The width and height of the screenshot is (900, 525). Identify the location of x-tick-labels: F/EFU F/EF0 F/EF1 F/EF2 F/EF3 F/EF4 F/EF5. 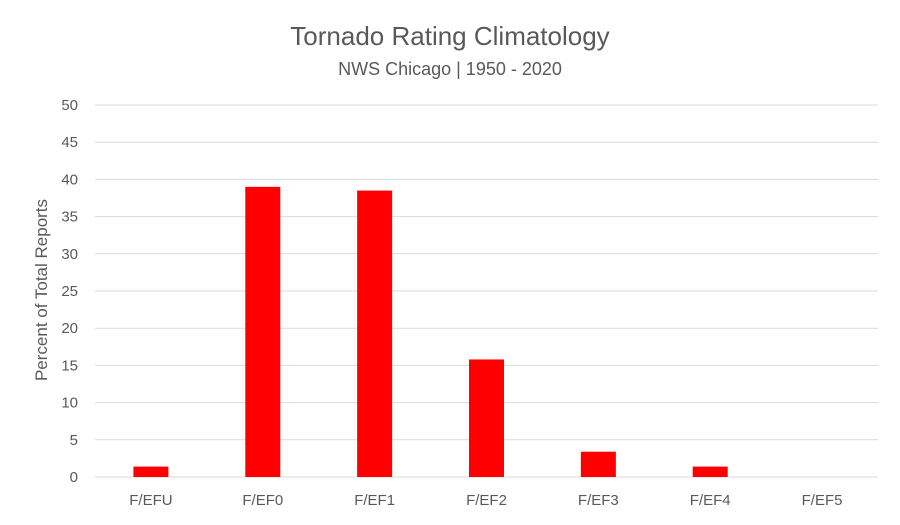
(485, 500).